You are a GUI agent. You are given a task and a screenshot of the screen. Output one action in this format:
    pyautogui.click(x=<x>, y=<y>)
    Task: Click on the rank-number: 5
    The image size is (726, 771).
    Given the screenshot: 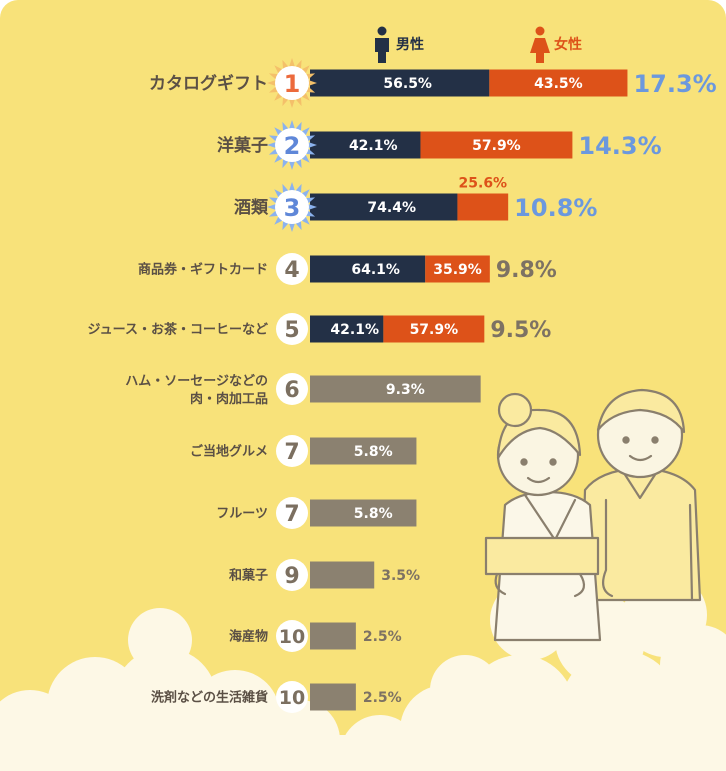 What is the action you would take?
    pyautogui.click(x=291, y=330)
    